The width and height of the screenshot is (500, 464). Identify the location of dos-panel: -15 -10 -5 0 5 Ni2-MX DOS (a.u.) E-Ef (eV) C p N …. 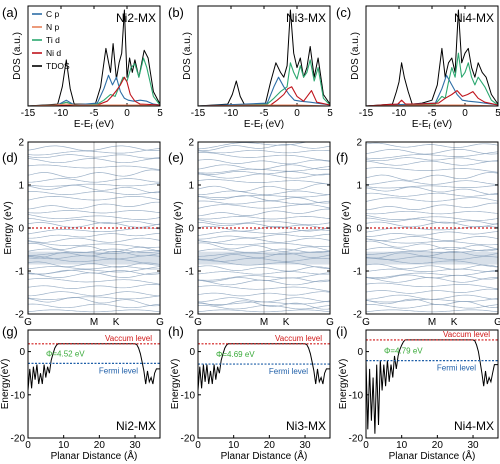
(87, 68).